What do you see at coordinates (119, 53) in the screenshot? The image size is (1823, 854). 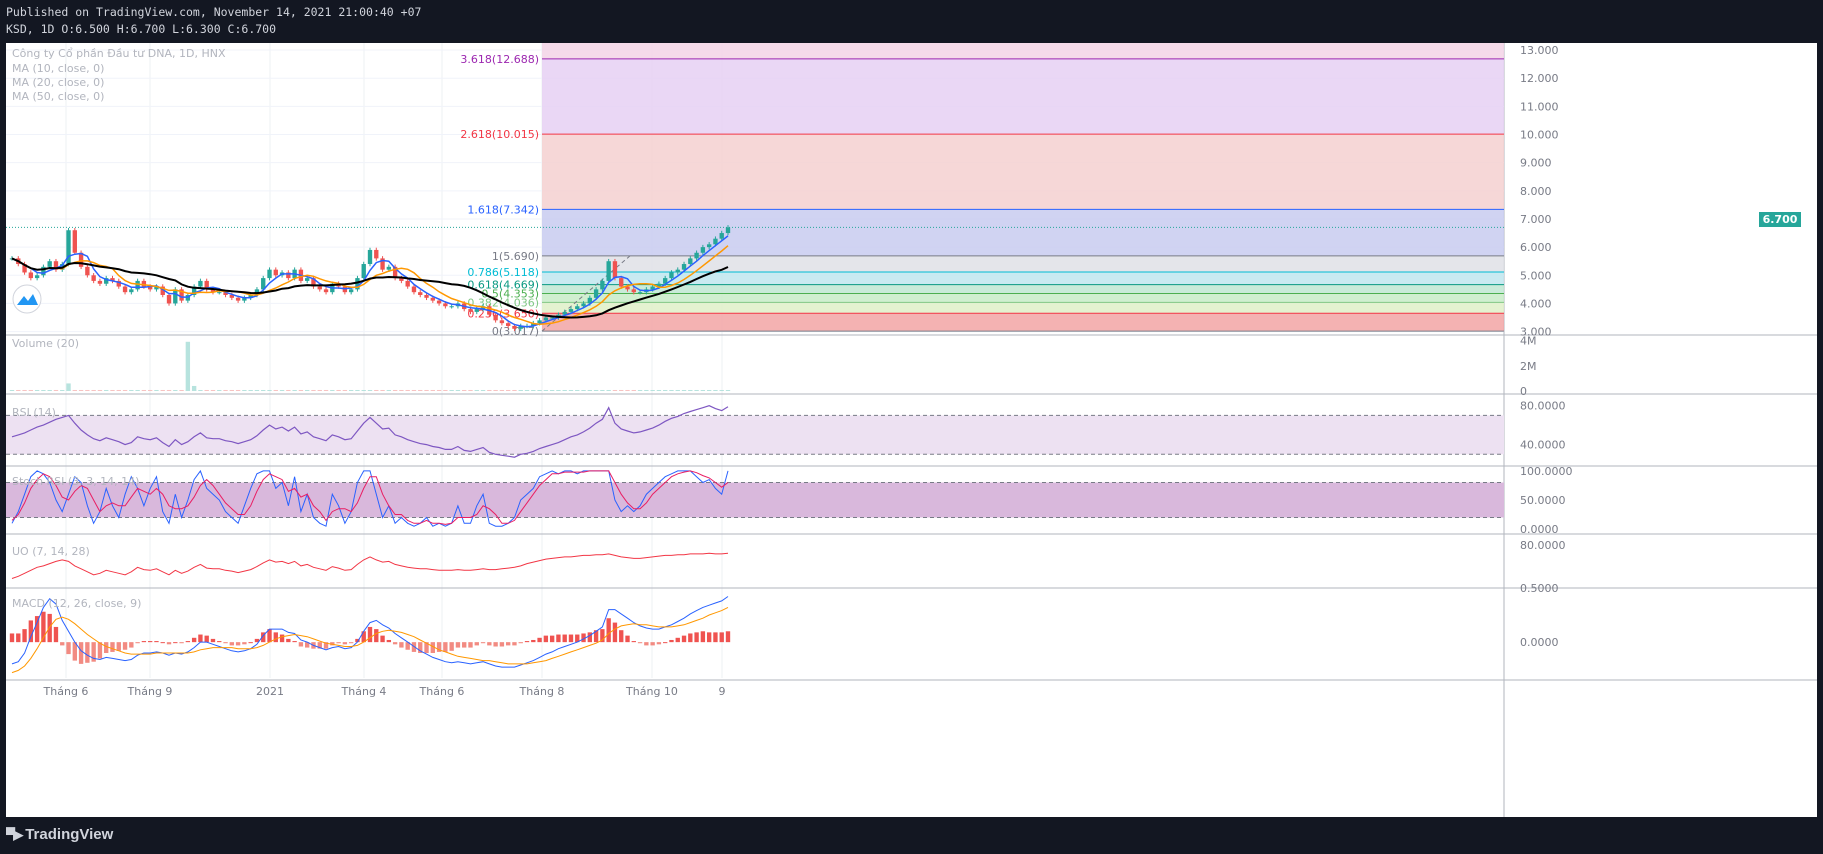 I see `symbol-legend: Công ty Cổ phần Đầu tư DNA, 1D, HNX` at bounding box center [119, 53].